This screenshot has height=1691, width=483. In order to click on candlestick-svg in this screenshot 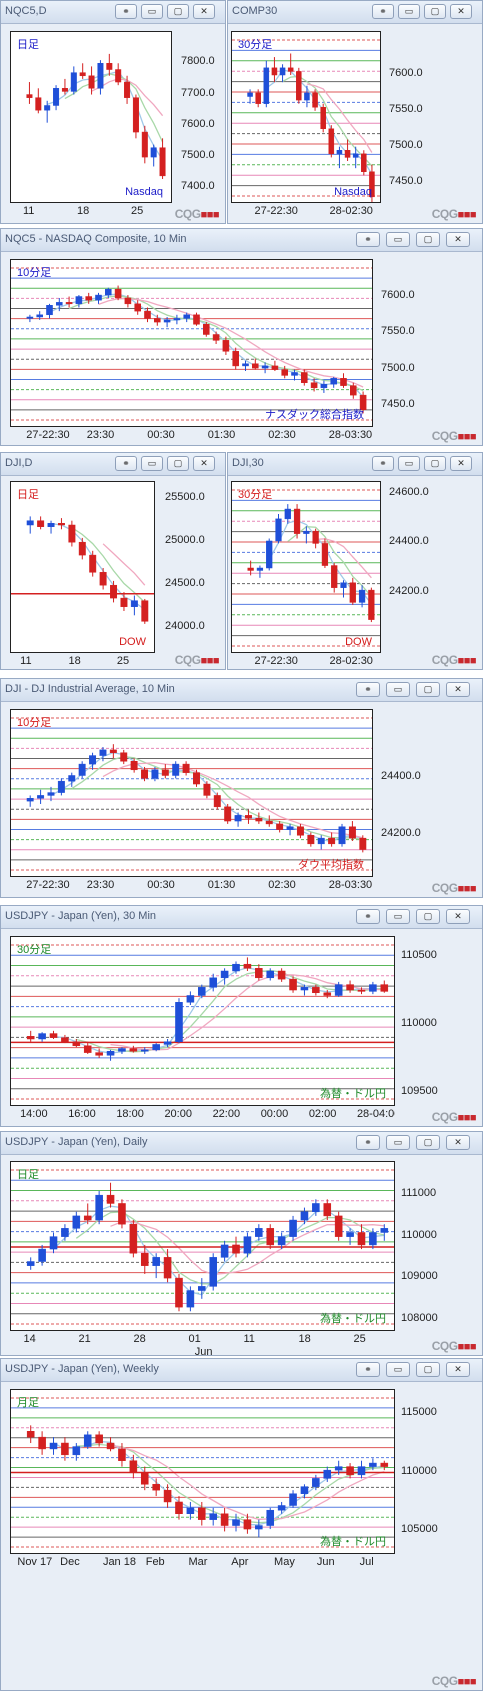, I will do `click(202, 1247)`.